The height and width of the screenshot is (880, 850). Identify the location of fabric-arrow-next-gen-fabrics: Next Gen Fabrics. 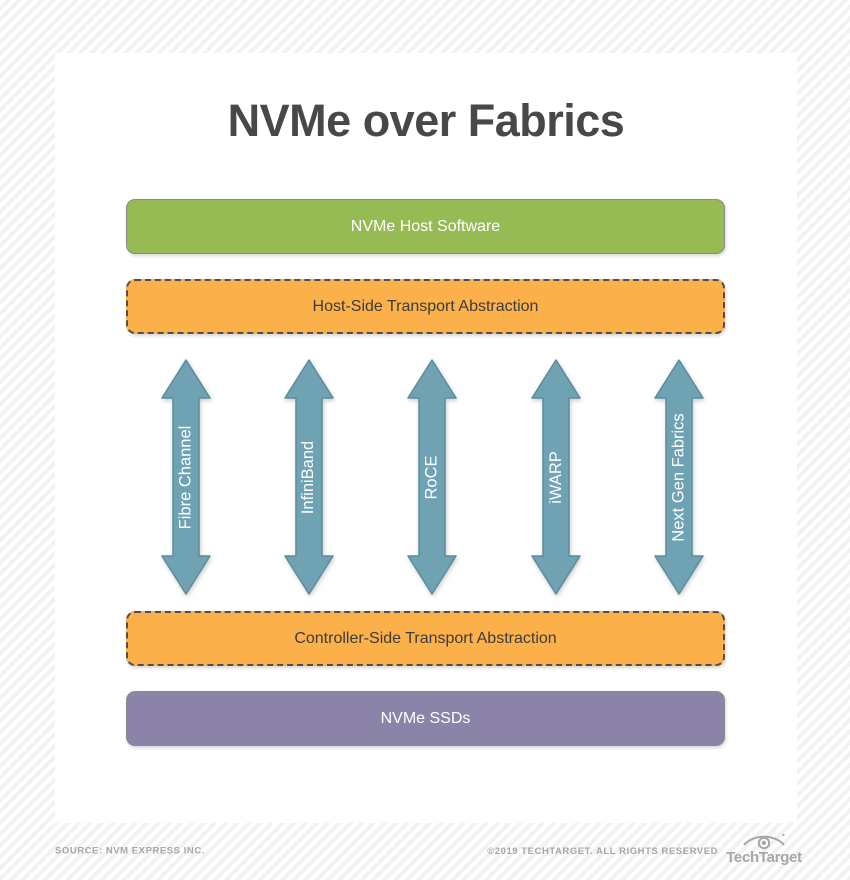
(679, 477).